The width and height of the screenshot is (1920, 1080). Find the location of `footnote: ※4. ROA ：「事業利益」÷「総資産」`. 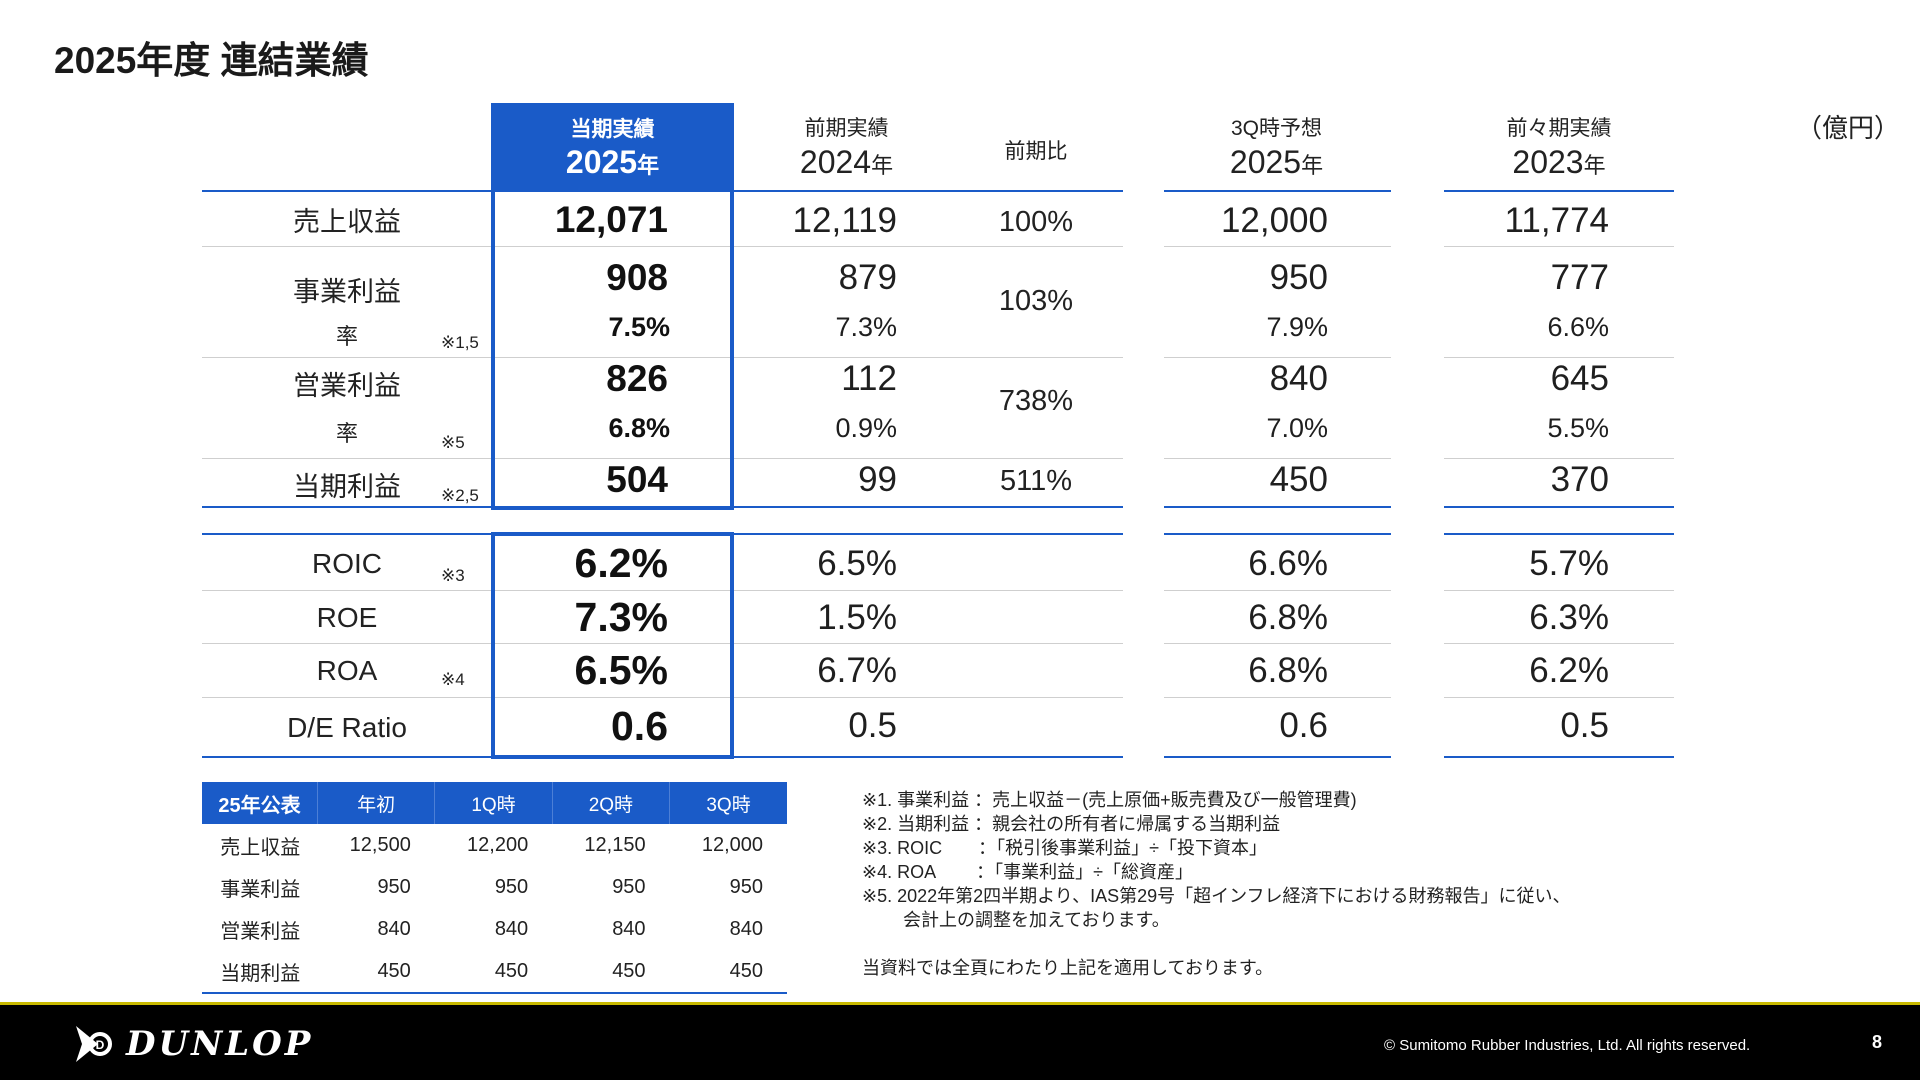

footnote: ※4. ROA ：「事業利益」÷「総資産」 is located at coordinates (1027, 872).